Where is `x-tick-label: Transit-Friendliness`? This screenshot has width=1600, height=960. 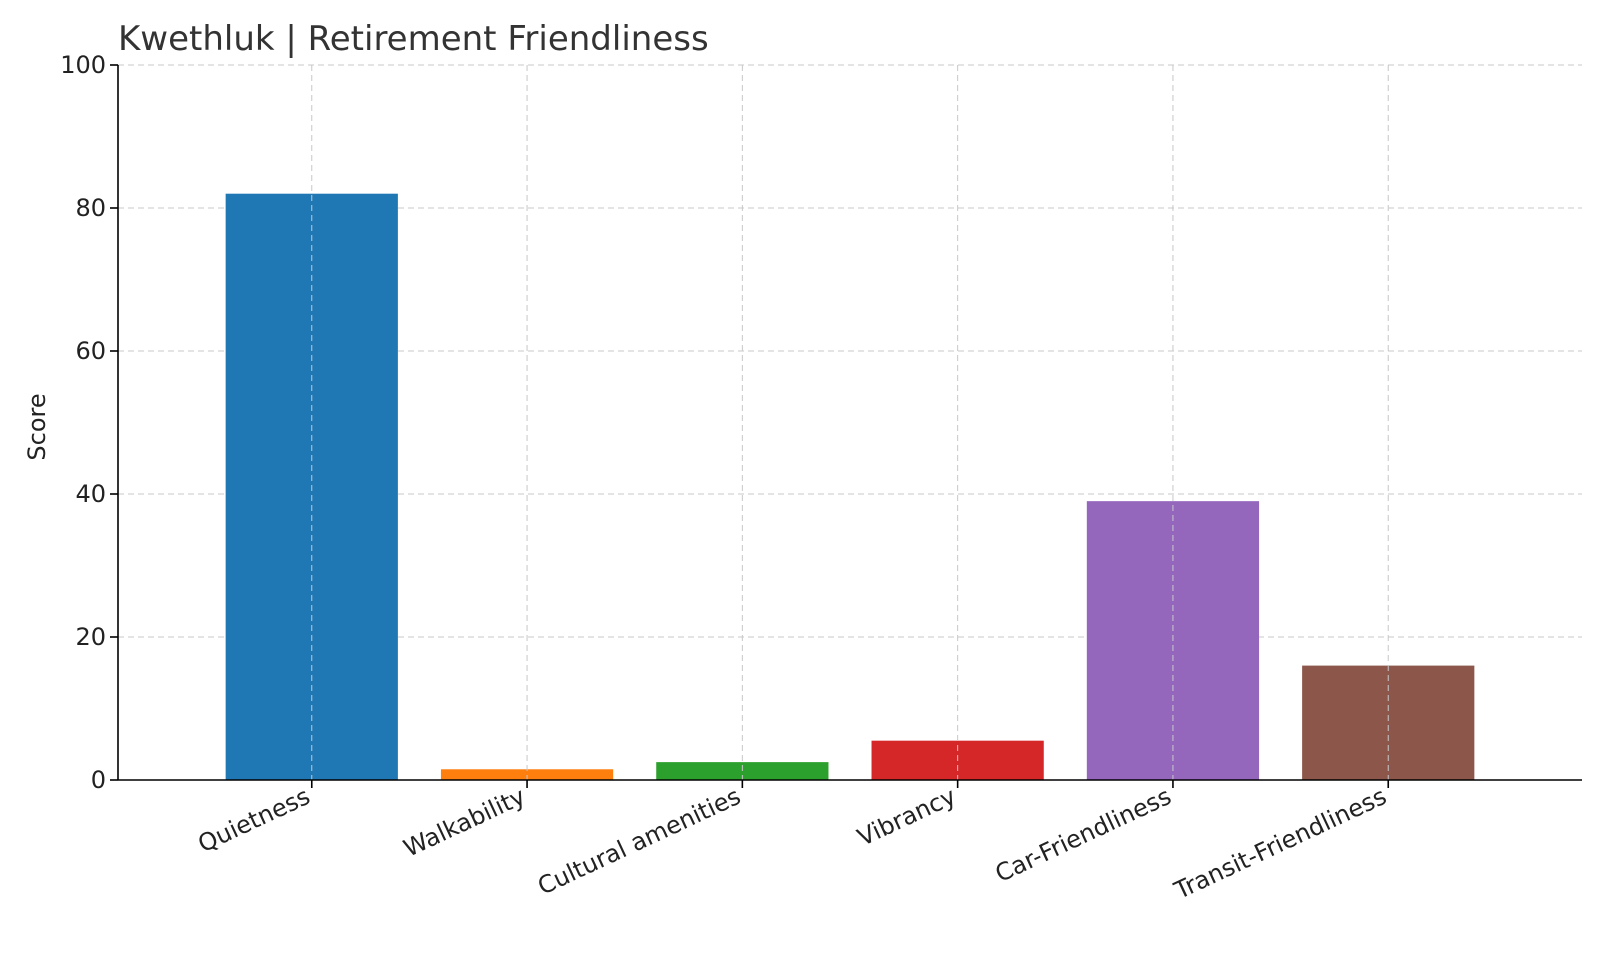 x-tick-label: Transit-Friendliness is located at coordinates (1279, 843).